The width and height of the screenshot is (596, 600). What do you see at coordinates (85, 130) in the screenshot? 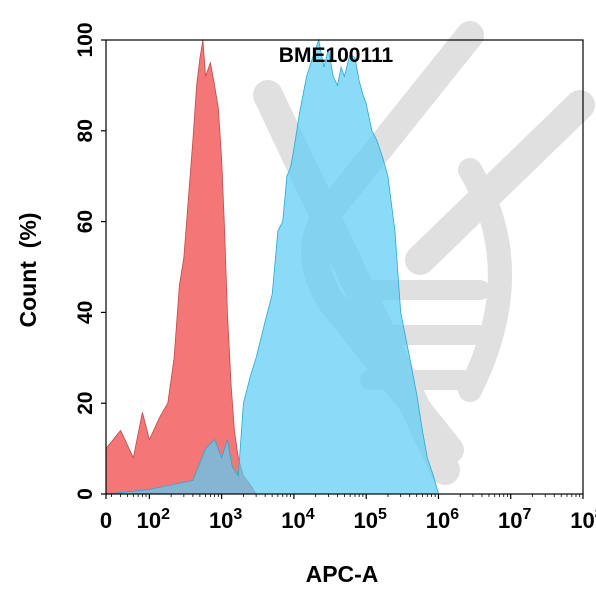
I see `y-tick-label: 80` at bounding box center [85, 130].